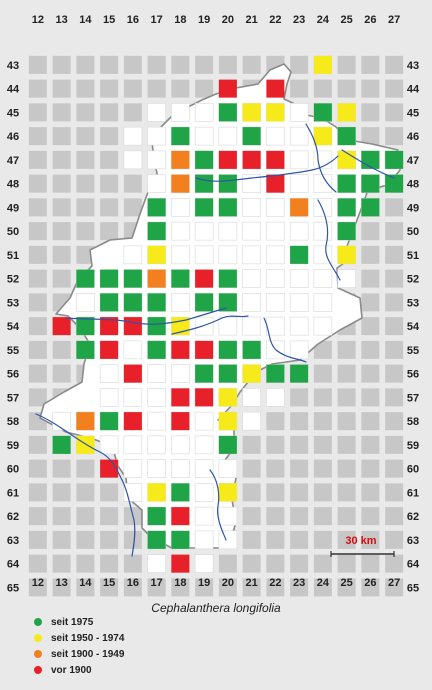  I want to click on x-tick-label: 12, so click(38, 20).